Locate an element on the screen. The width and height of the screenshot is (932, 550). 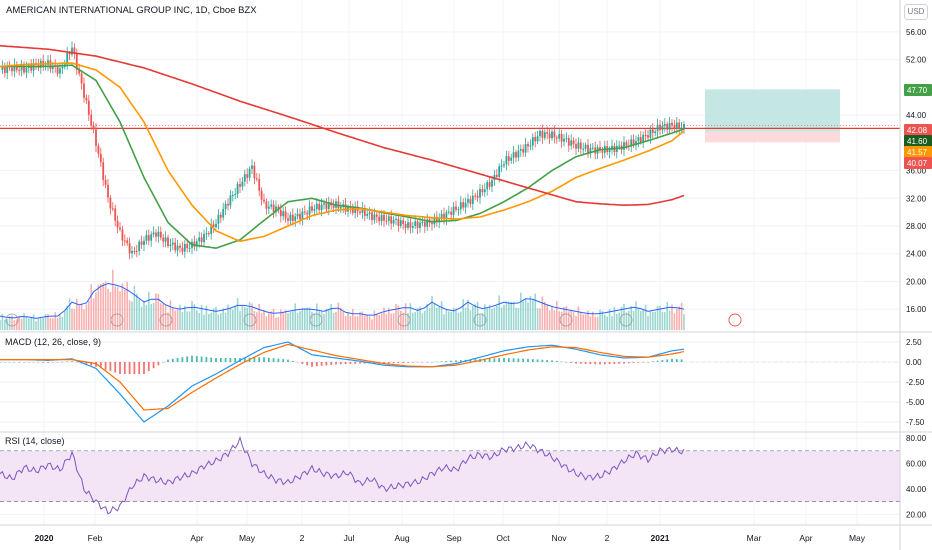
currency-badge: USD is located at coordinates (916, 12).